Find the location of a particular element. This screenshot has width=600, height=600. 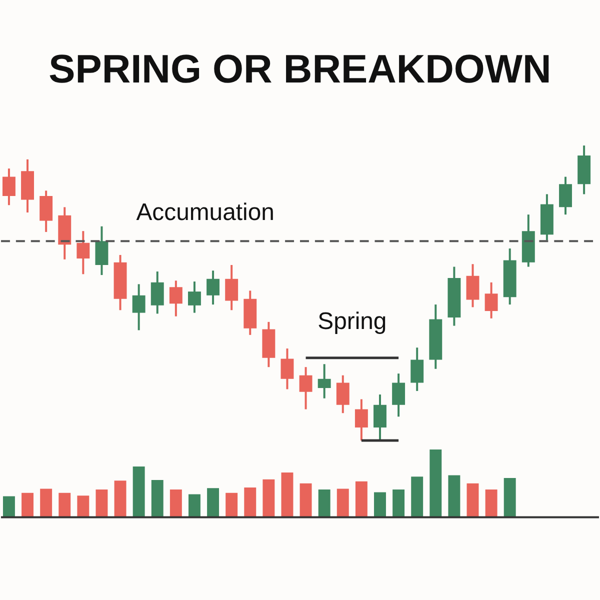

ref-line-label: Accumuation is located at coordinates (205, 212).